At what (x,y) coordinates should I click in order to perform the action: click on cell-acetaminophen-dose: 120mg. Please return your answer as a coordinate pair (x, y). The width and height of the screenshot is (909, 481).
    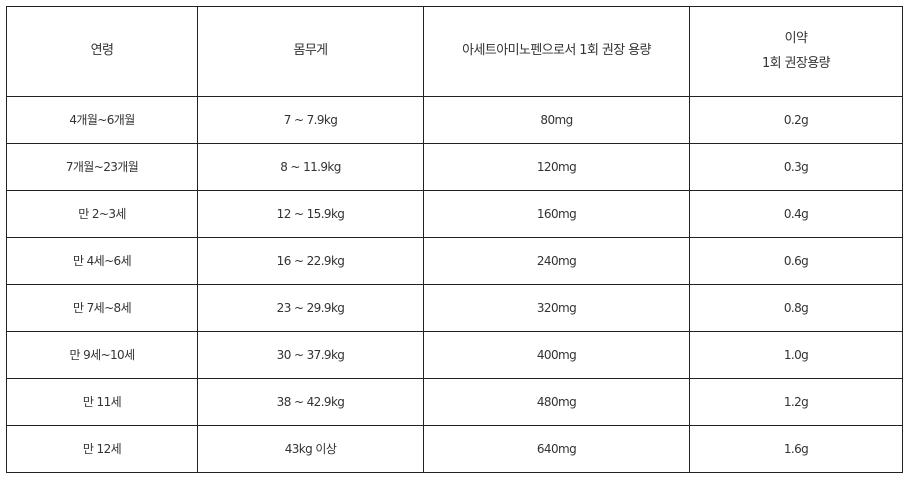
    Looking at the image, I should click on (556, 167).